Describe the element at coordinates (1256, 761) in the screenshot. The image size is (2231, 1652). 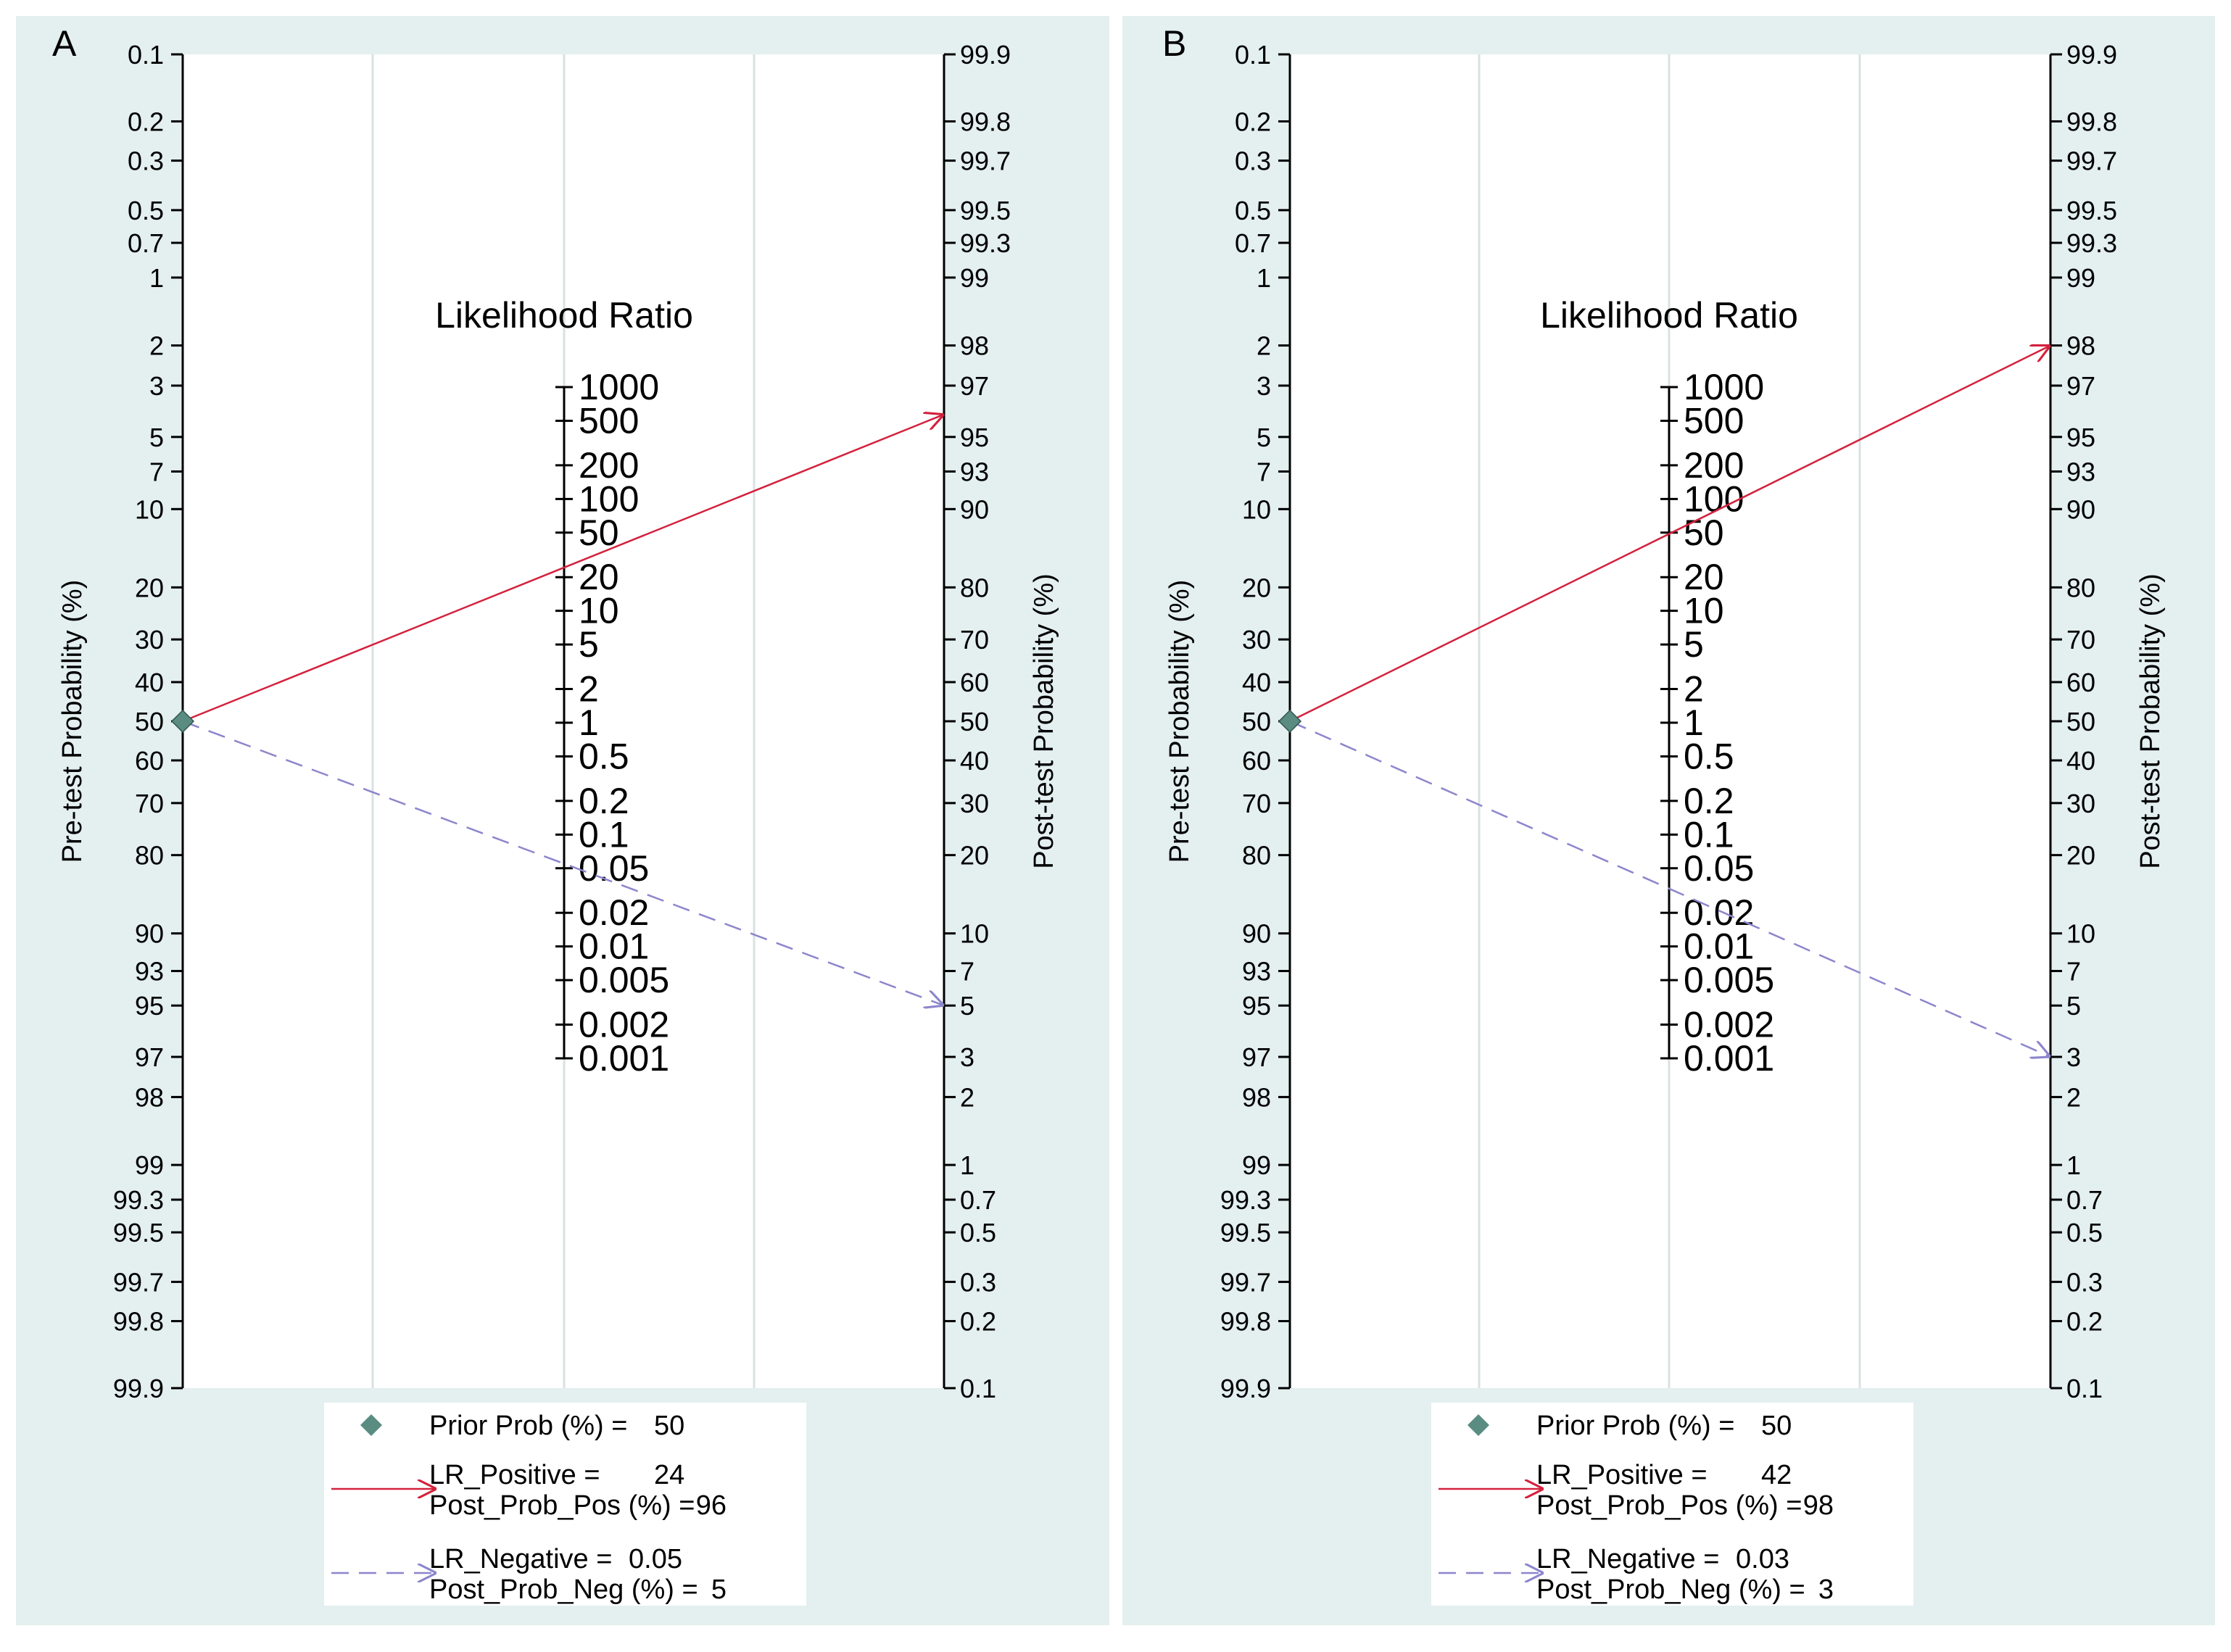
I see `pretest-tick-label: 60` at that location.